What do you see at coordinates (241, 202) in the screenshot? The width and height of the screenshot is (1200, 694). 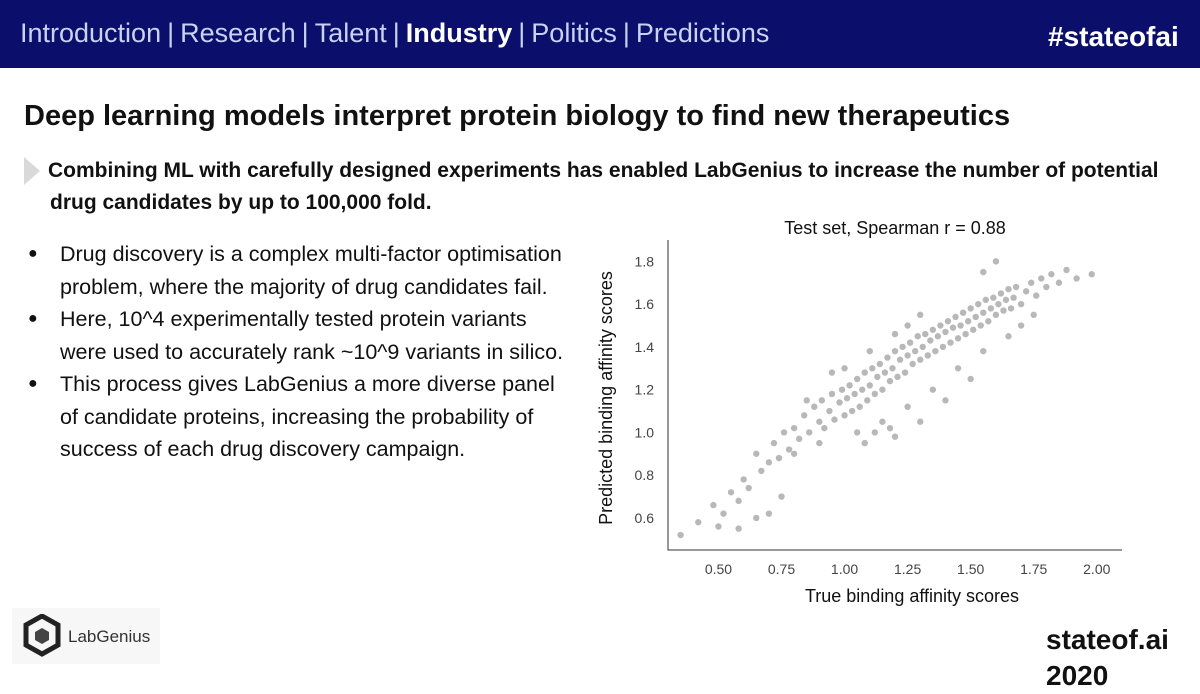 I see `subtitle-line-2: drug candidates by up to 100,000 fold.` at bounding box center [241, 202].